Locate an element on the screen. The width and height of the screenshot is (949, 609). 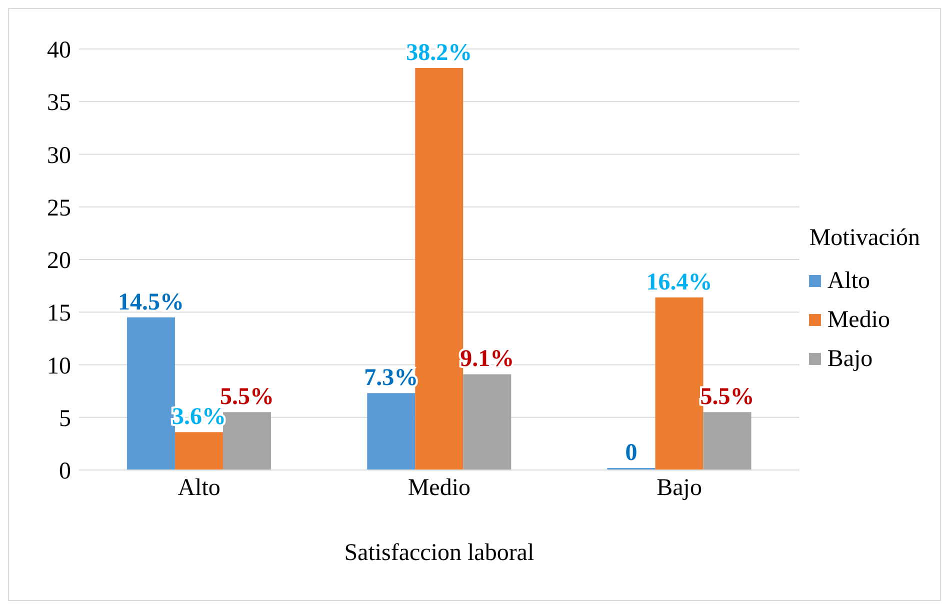
y-tick-label: 5 is located at coordinates (65, 419).